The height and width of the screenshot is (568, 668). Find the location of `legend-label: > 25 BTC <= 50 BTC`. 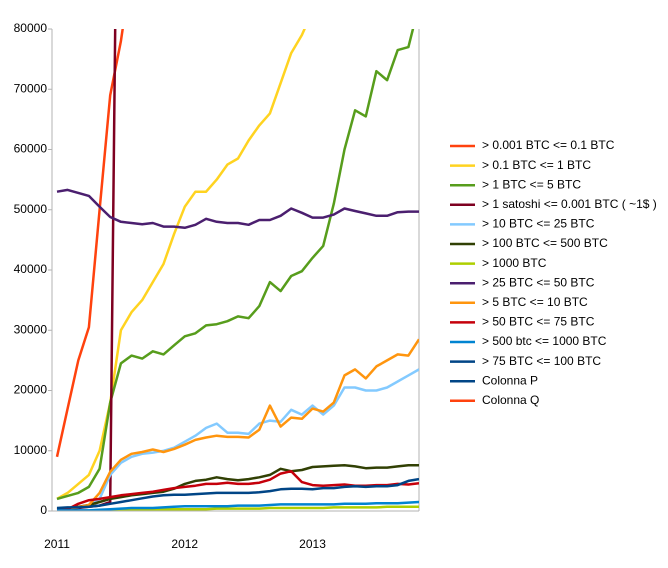

legend-label: > 25 BTC <= 50 BTC is located at coordinates (538, 282).